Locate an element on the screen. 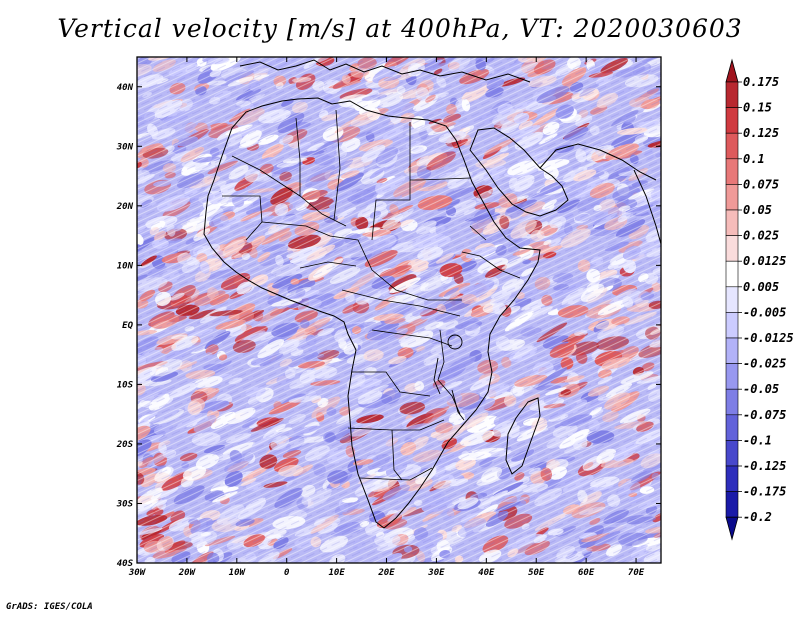 This screenshot has width=800, height=618. lat-label: 20N is located at coordinates (125, 207).